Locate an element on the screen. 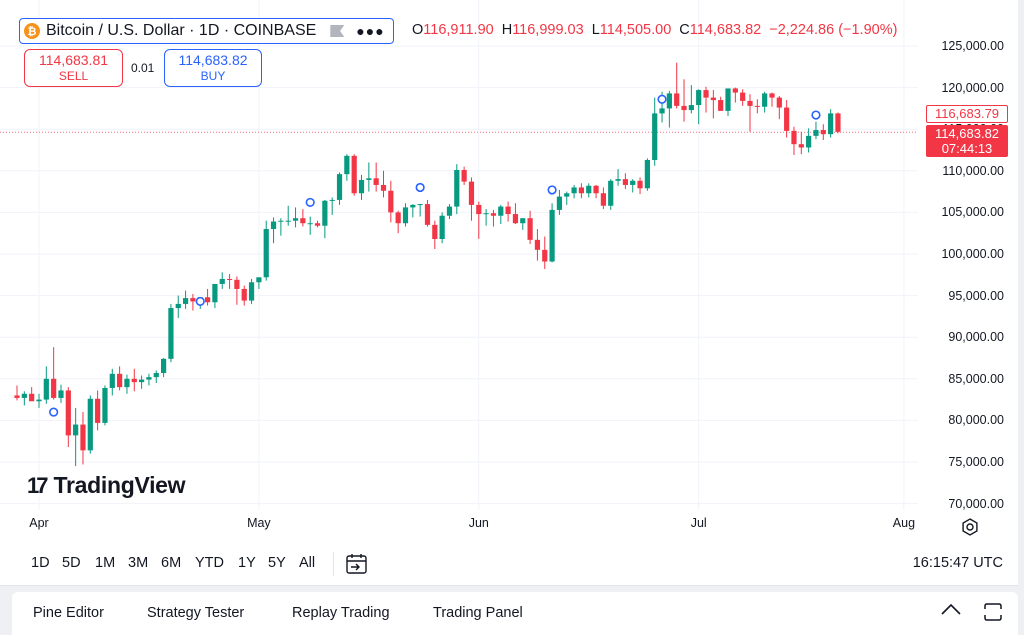 This screenshot has width=1024, height=635. tab-pine-editor: Pine Editor is located at coordinates (68, 613).